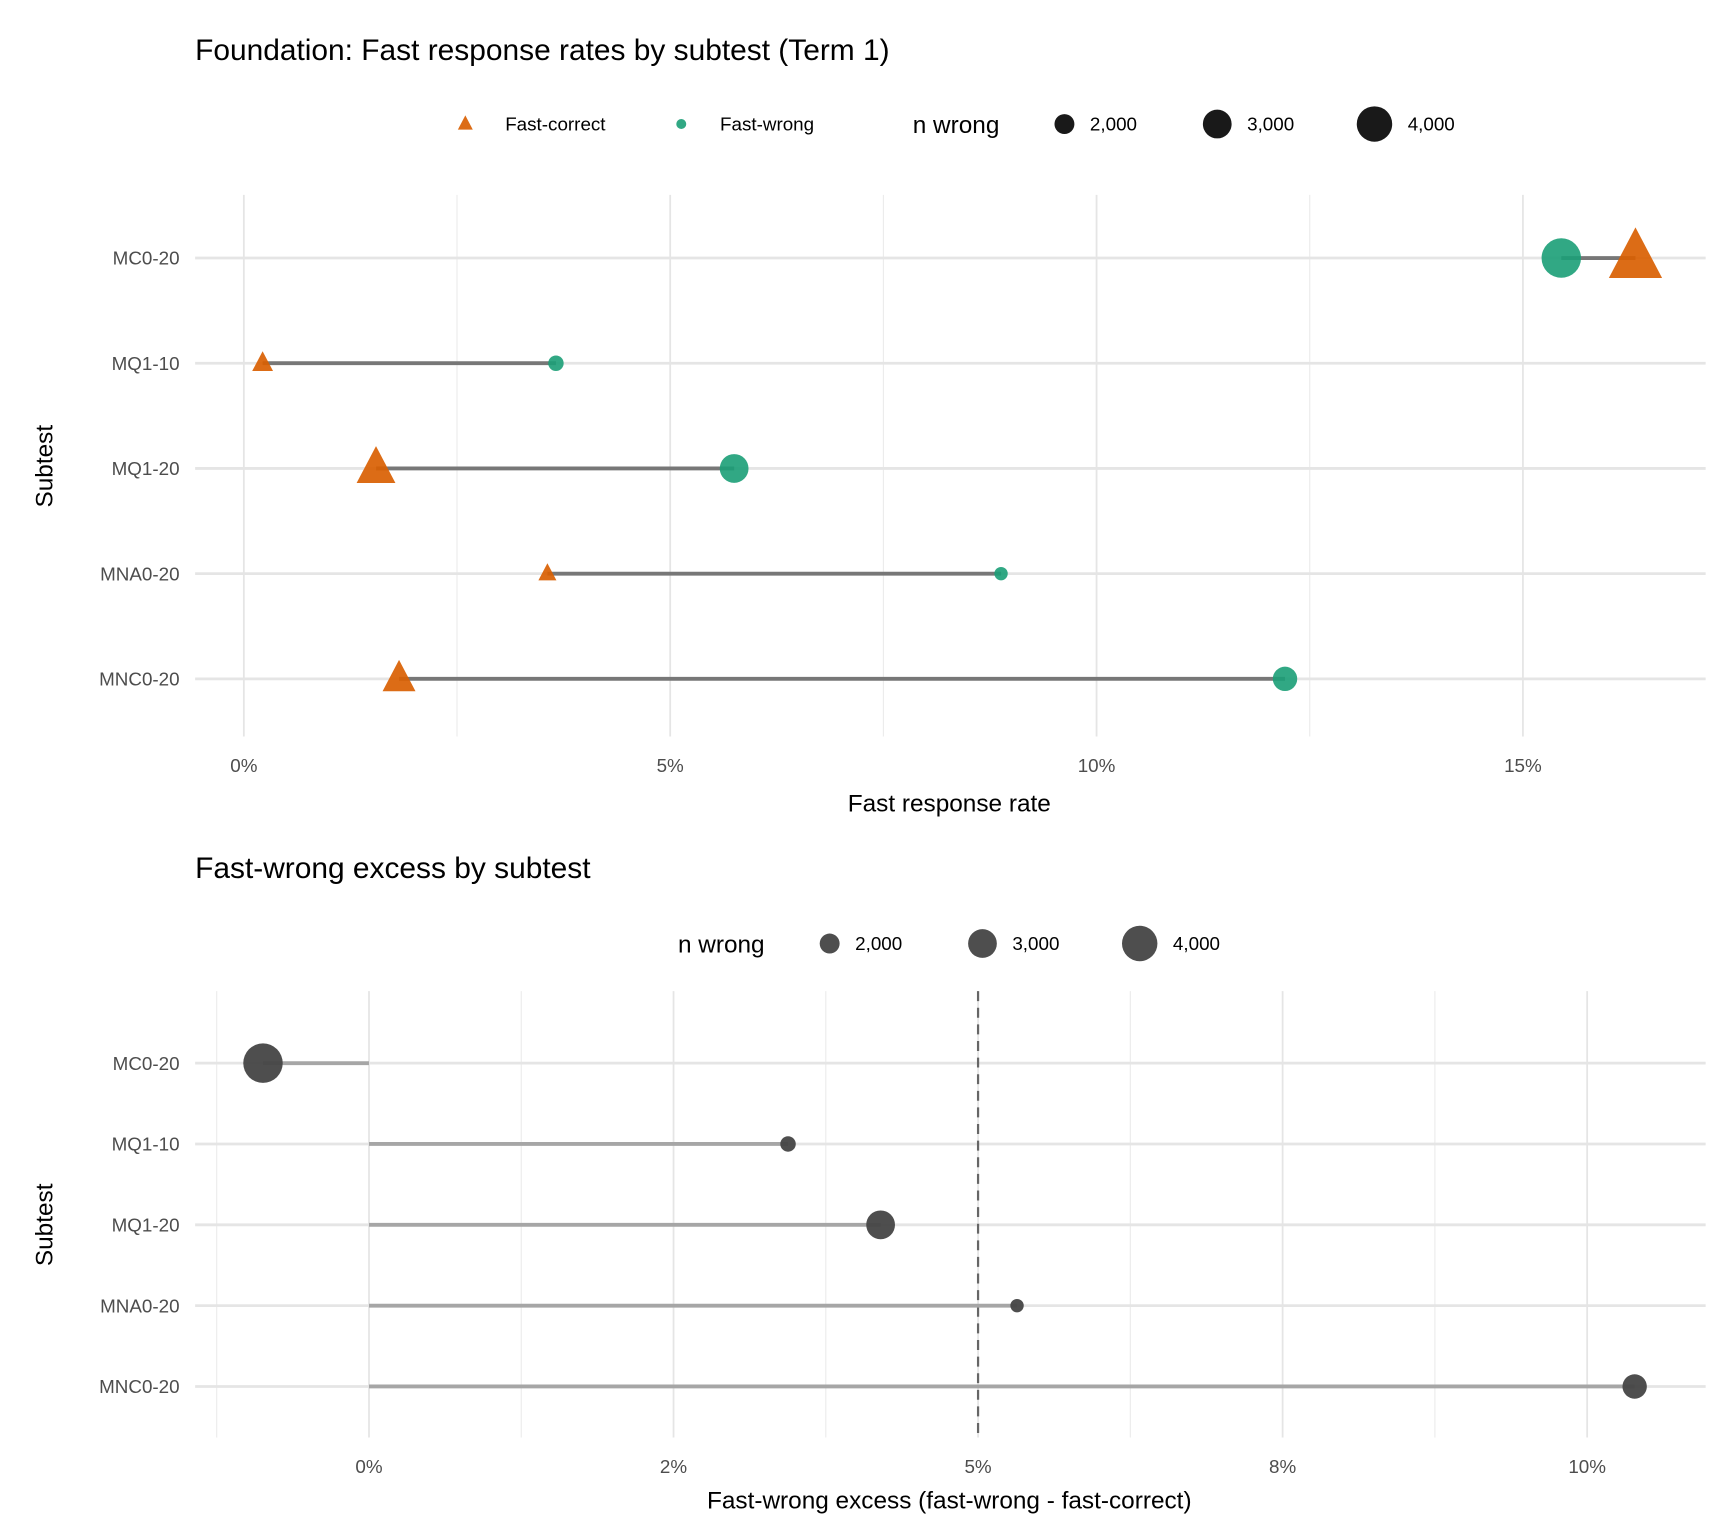 The width and height of the screenshot is (1728, 1536). What do you see at coordinates (949, 943) in the screenshot?
I see `legend: n wrong 2,000 3,000 4,000` at bounding box center [949, 943].